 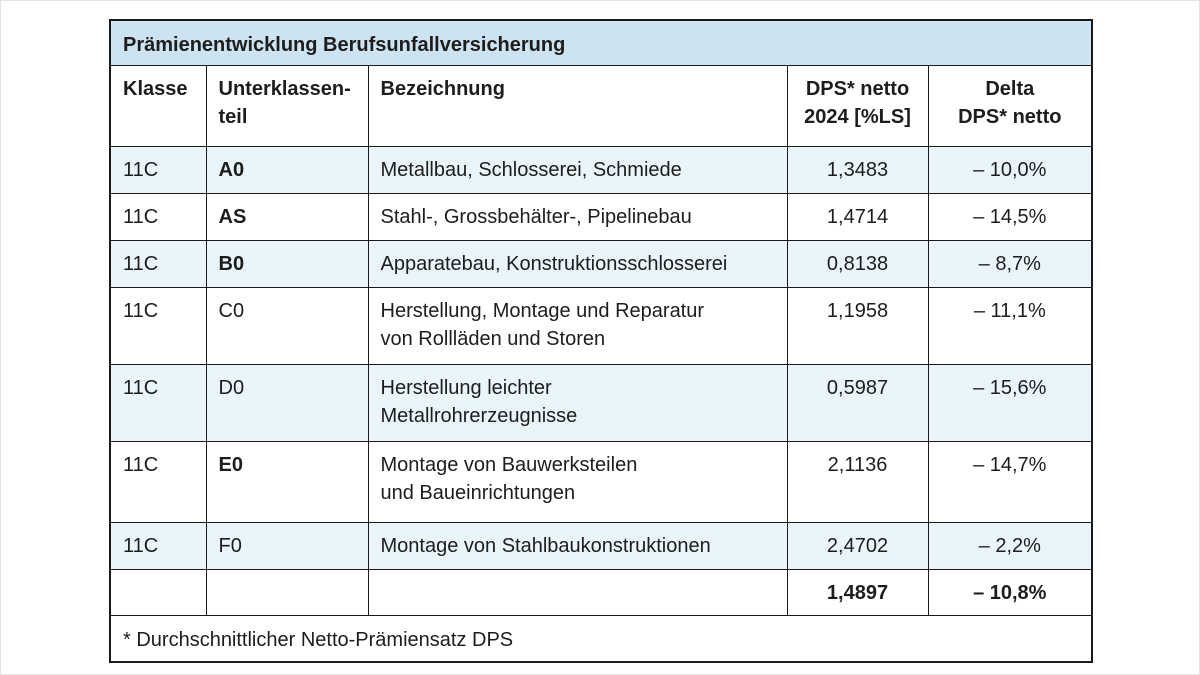 What do you see at coordinates (287, 264) in the screenshot?
I see `cell-code: B0` at bounding box center [287, 264].